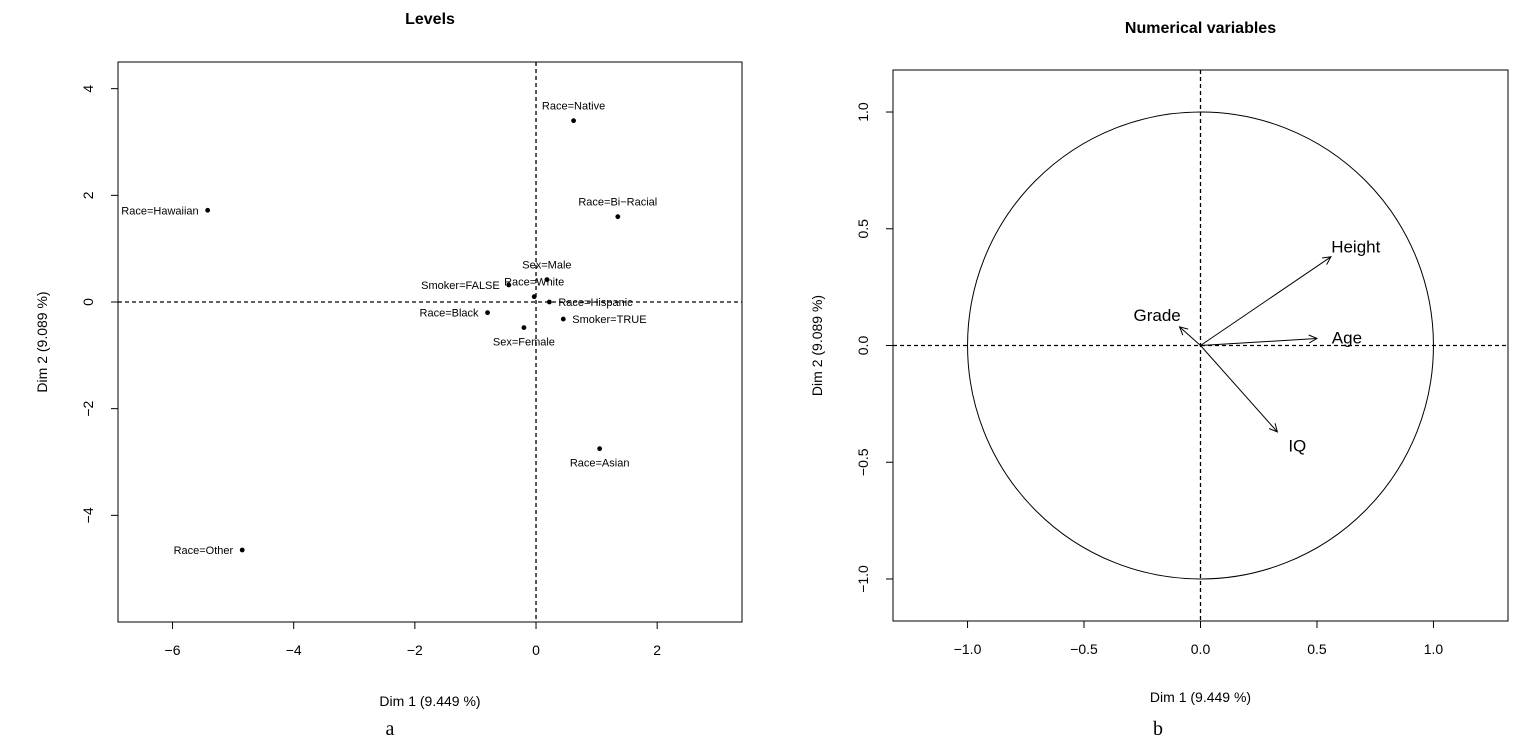 Image resolution: width=1537 pixels, height=742 pixels. What do you see at coordinates (546, 266) in the screenshot?
I see `point-label: Sex=Male` at bounding box center [546, 266].